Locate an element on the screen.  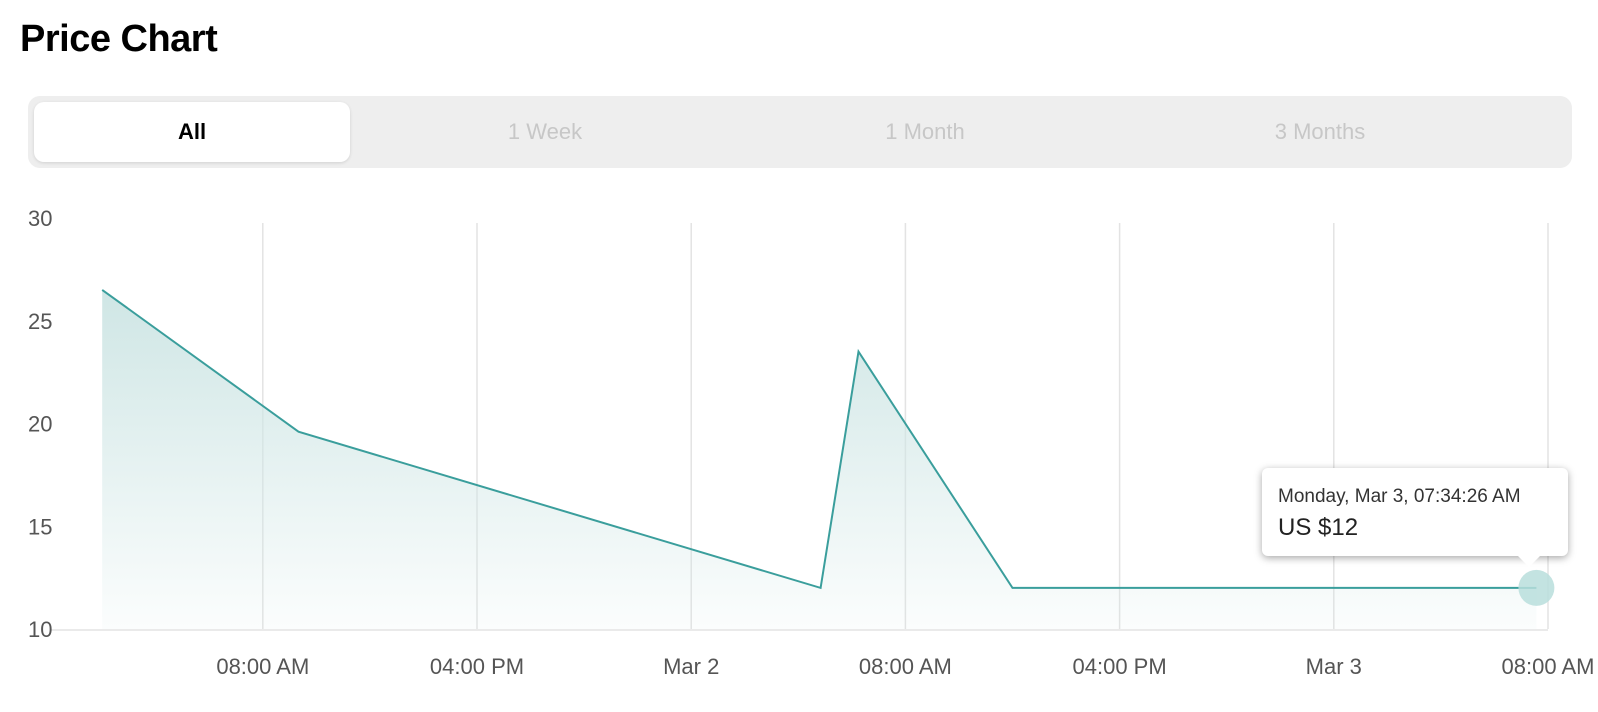
price-tooltip: Monday, Mar 3, 07:34:26 AM US $12 is located at coordinates (1415, 517).